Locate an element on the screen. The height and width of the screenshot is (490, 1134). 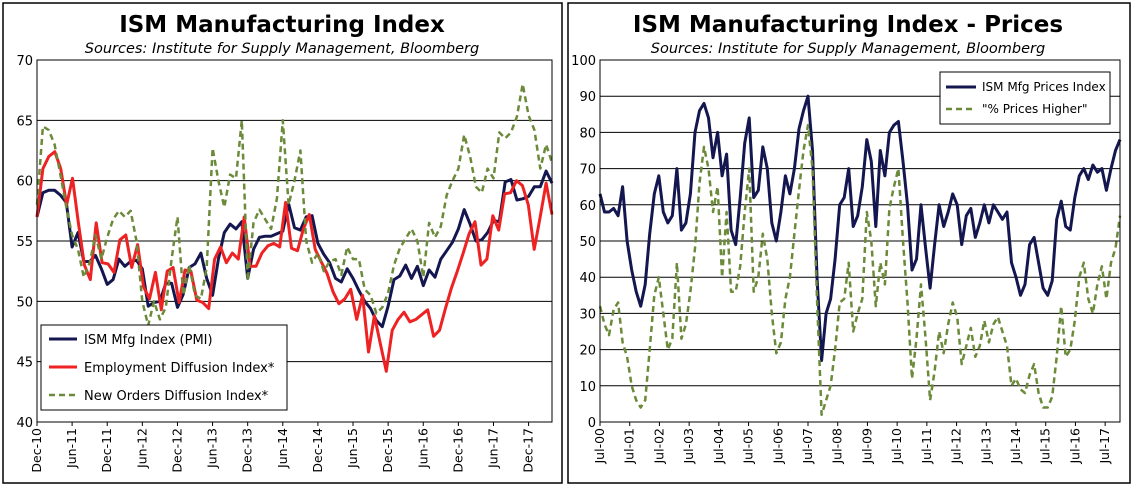
right-y-tick-label: 80 is located at coordinates (587, 133).